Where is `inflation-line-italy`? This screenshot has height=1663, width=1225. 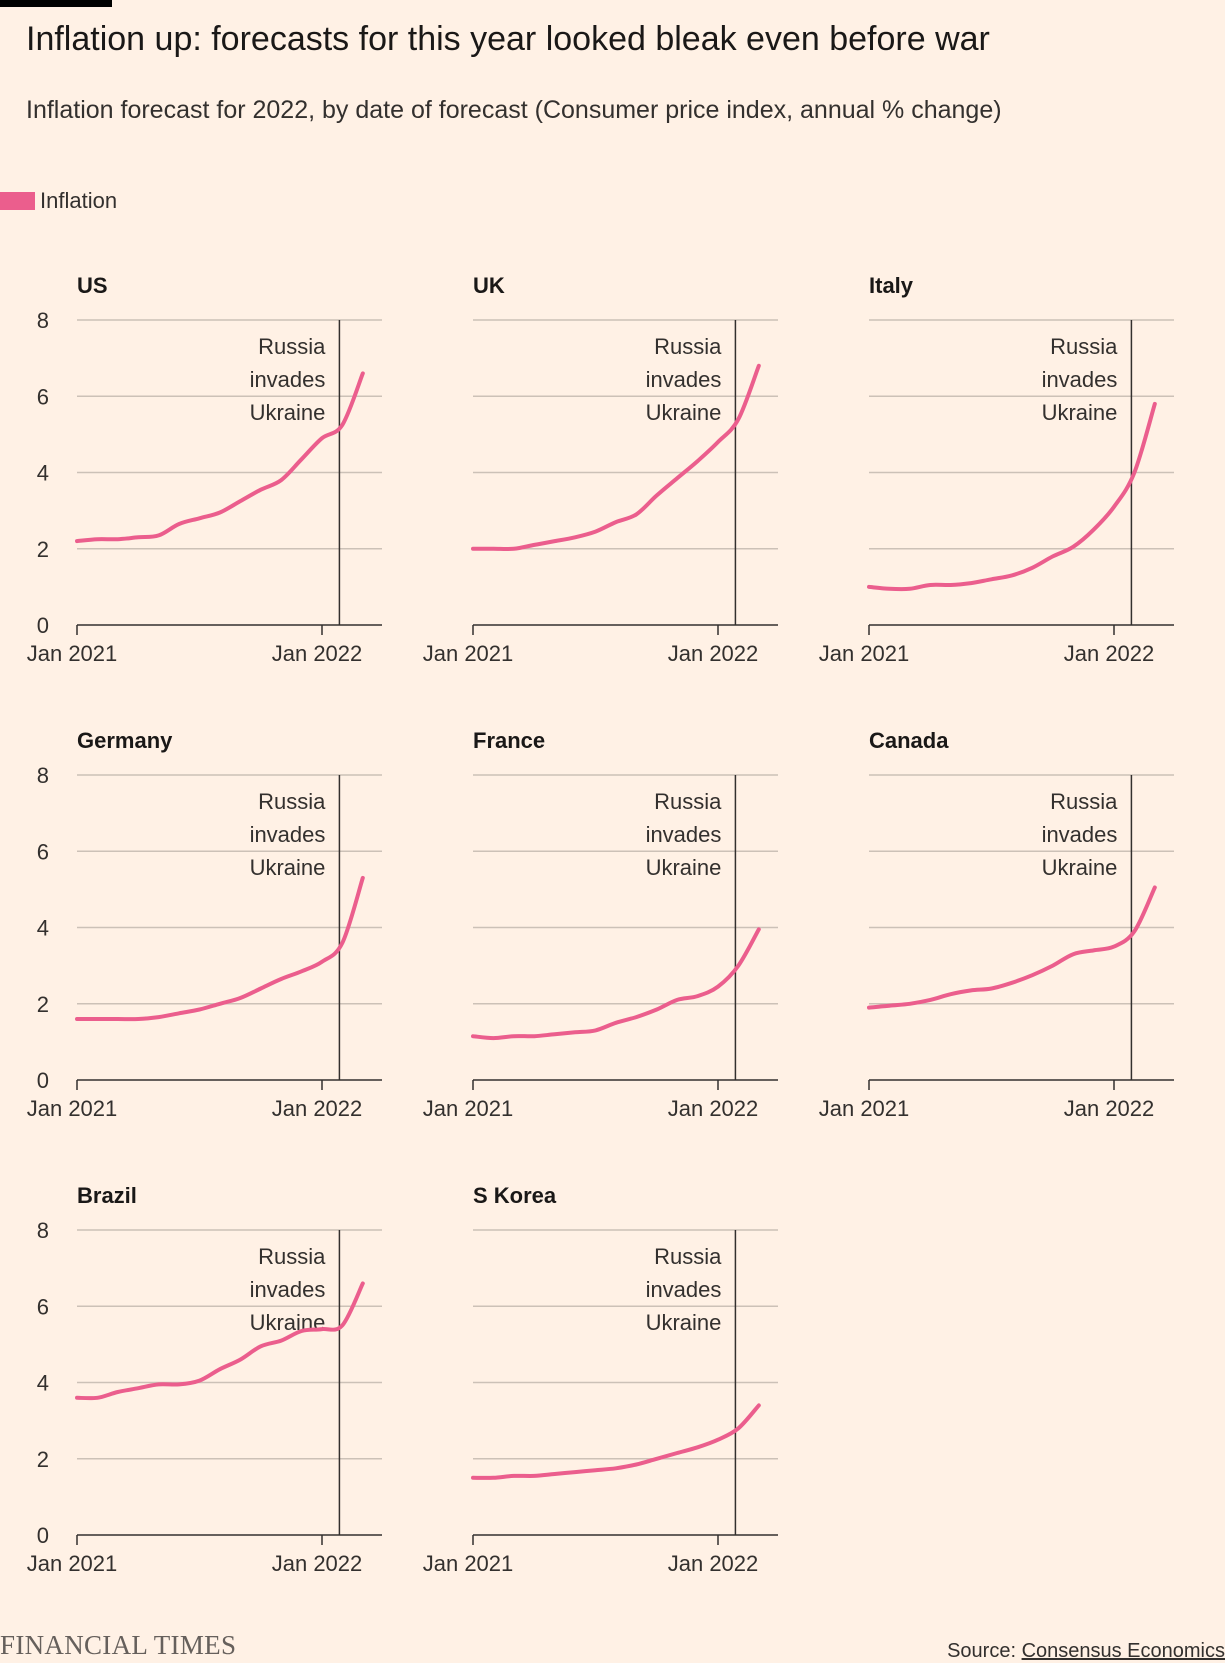
inflation-line-italy is located at coordinates (1012, 496).